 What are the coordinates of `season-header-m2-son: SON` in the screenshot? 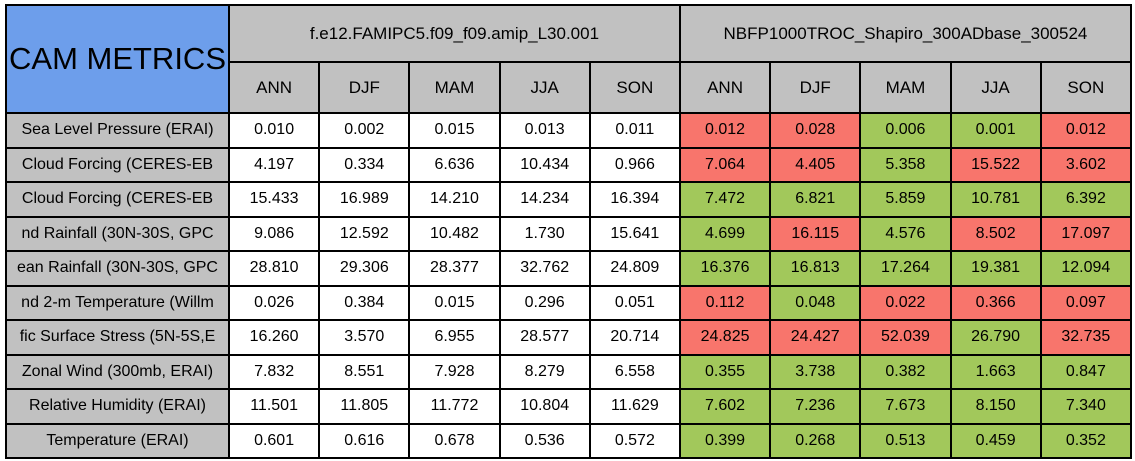 It's located at (1086, 87).